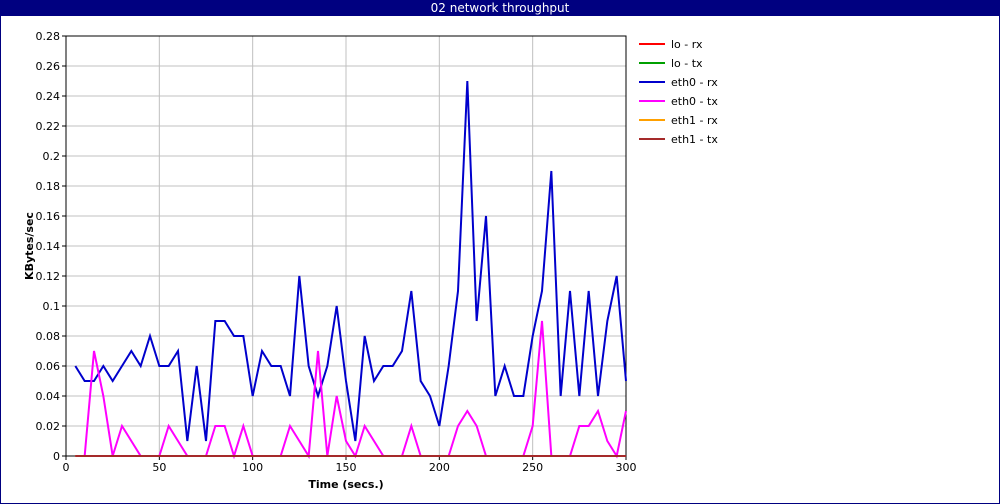 The height and width of the screenshot is (504, 1000). What do you see at coordinates (694, 120) in the screenshot?
I see `legend-label: eth1 - rx` at bounding box center [694, 120].